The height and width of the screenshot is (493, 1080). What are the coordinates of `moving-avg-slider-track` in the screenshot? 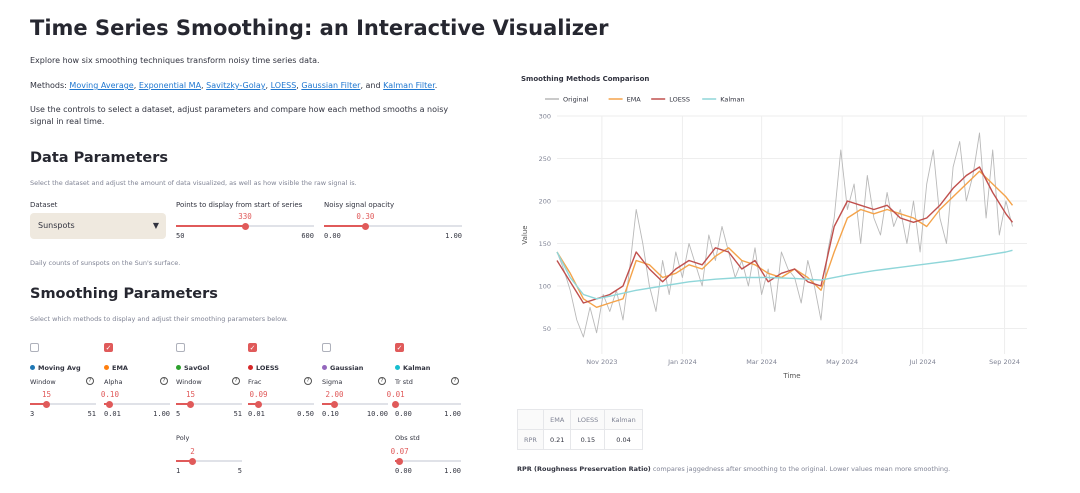 It's located at (63, 404).